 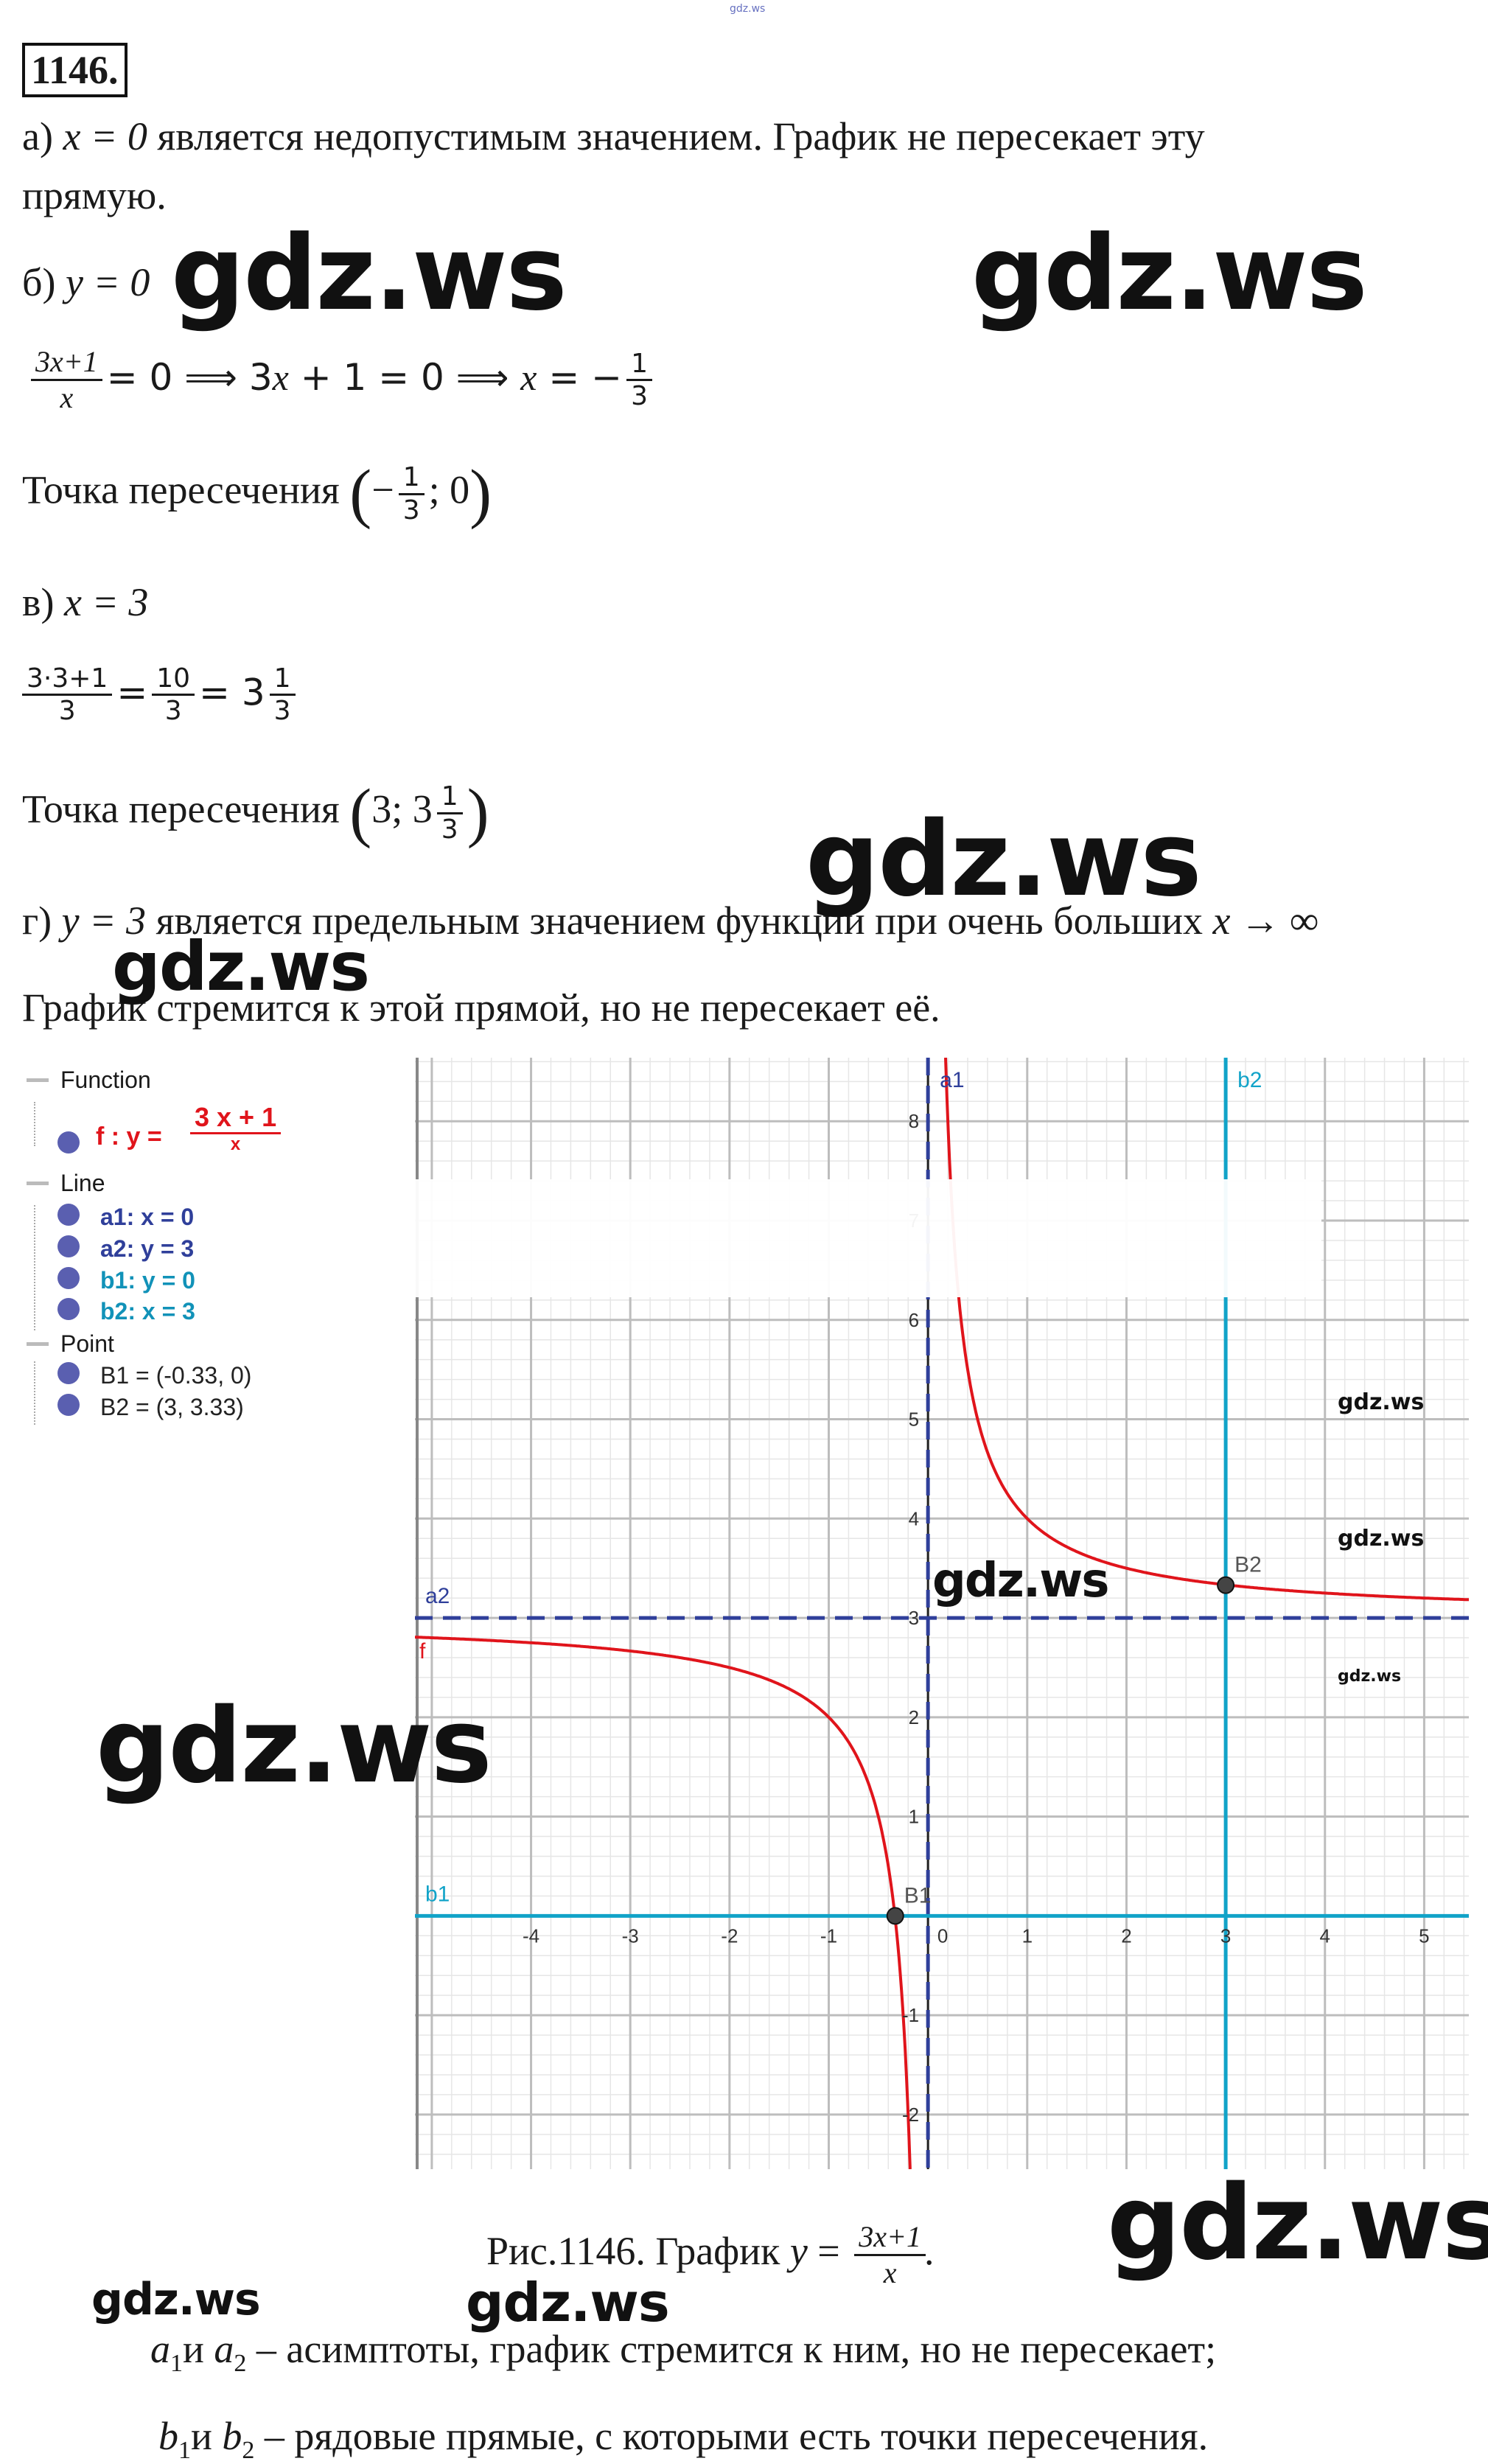 What do you see at coordinates (1226, 1585) in the screenshot?
I see `point-B2` at bounding box center [1226, 1585].